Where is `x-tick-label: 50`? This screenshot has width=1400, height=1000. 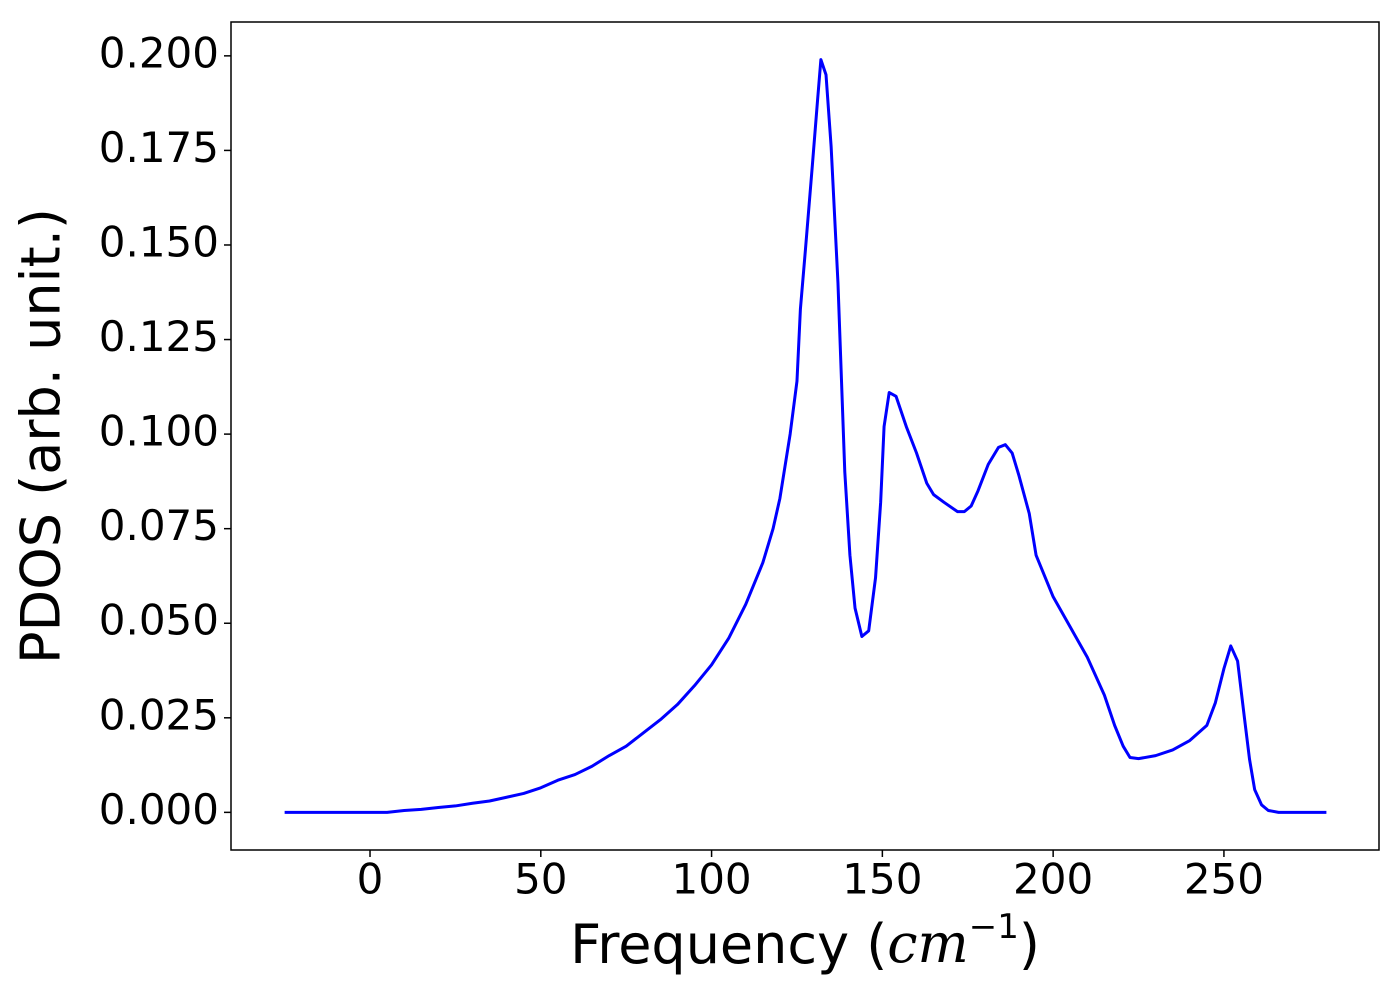 x-tick-label: 50 is located at coordinates (540, 879).